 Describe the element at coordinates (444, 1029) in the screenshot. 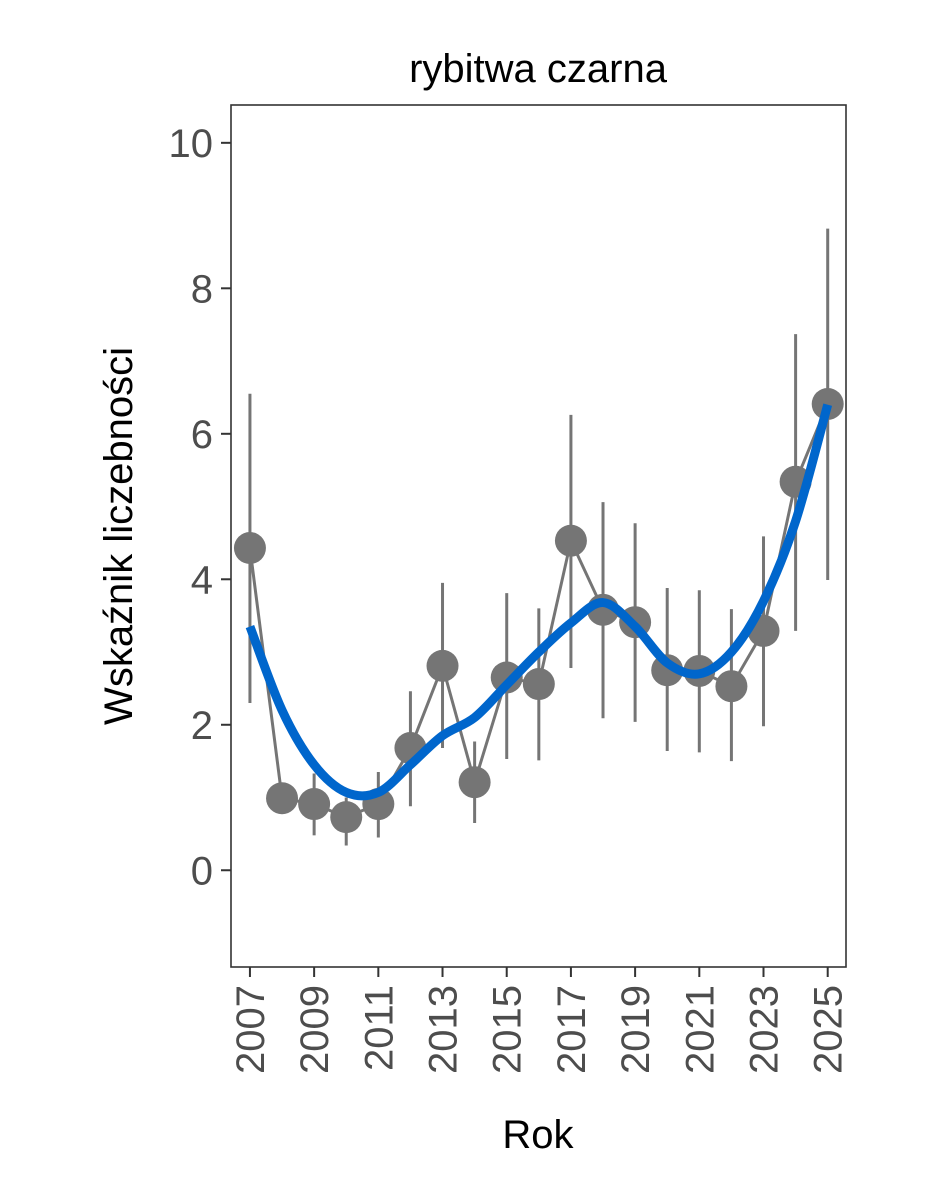

I see `x-tick-label: 2013` at that location.